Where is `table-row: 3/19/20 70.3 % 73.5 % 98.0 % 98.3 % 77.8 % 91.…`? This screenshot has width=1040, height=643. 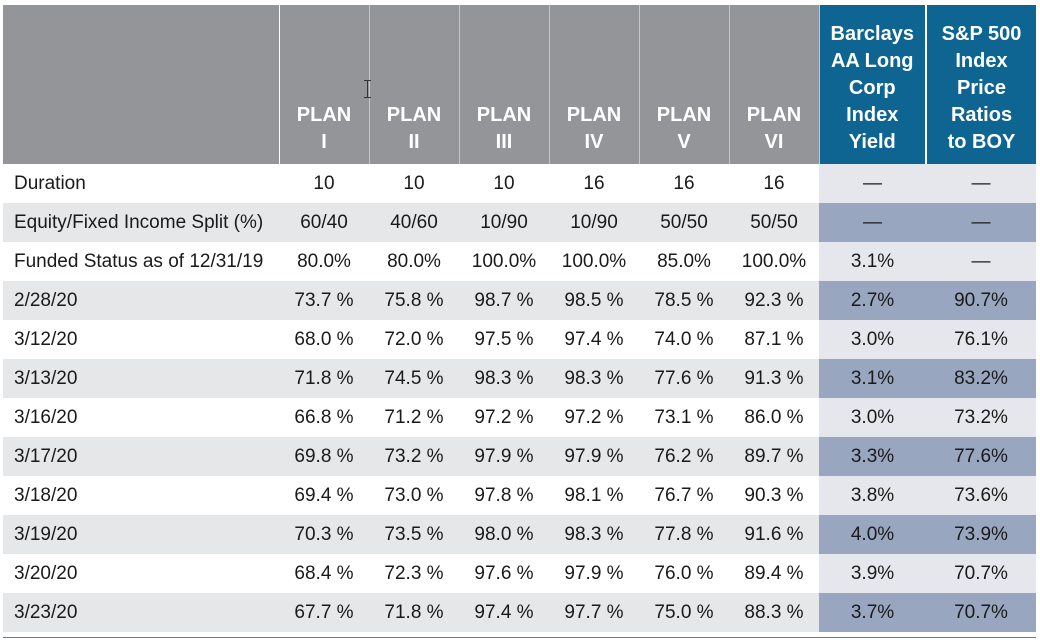 table-row: 3/19/20 70.3 % 73.5 % 98.0 % 98.3 % 77.8 % 91.… is located at coordinates (519, 534).